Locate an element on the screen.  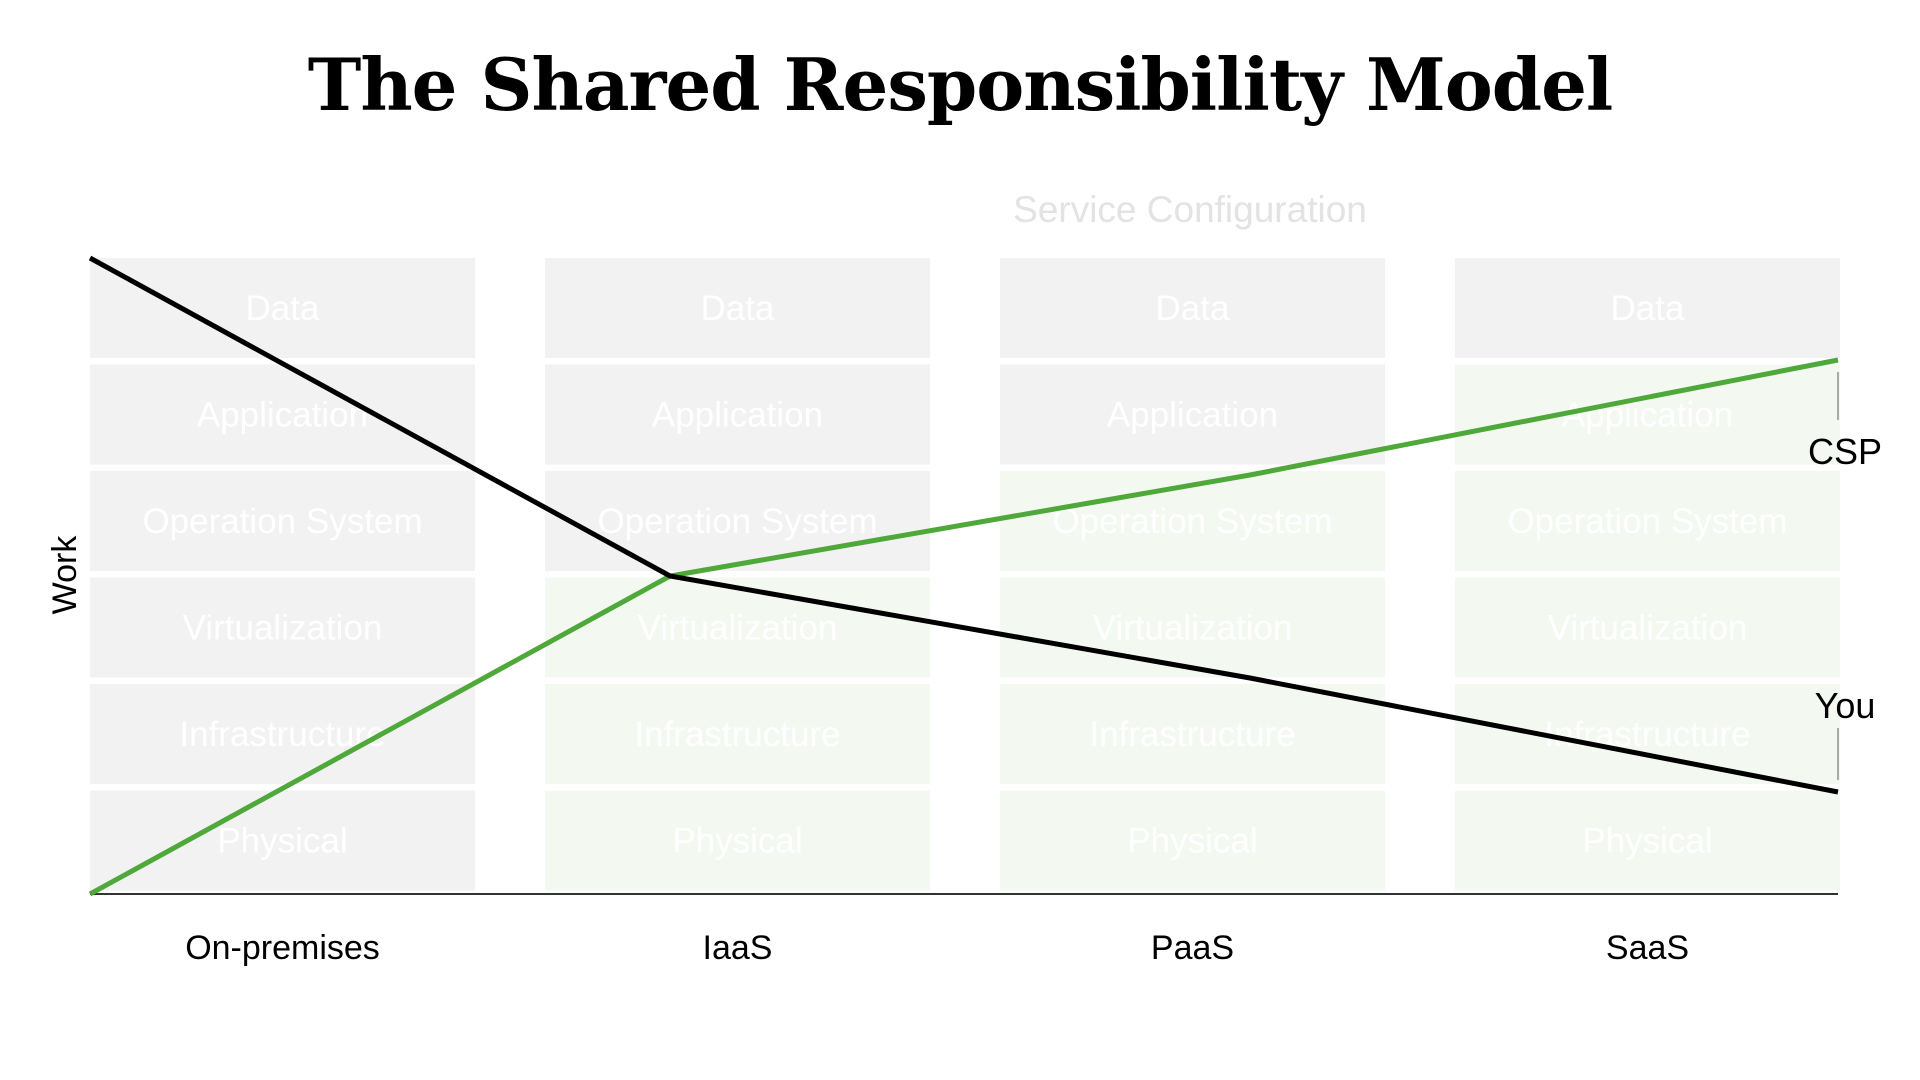
csp-label: CSP is located at coordinates (1845, 451).